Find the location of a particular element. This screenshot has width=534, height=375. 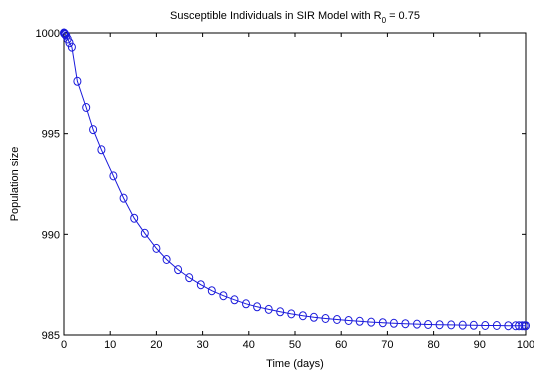

x-tick-label: 30 is located at coordinates (202, 345).